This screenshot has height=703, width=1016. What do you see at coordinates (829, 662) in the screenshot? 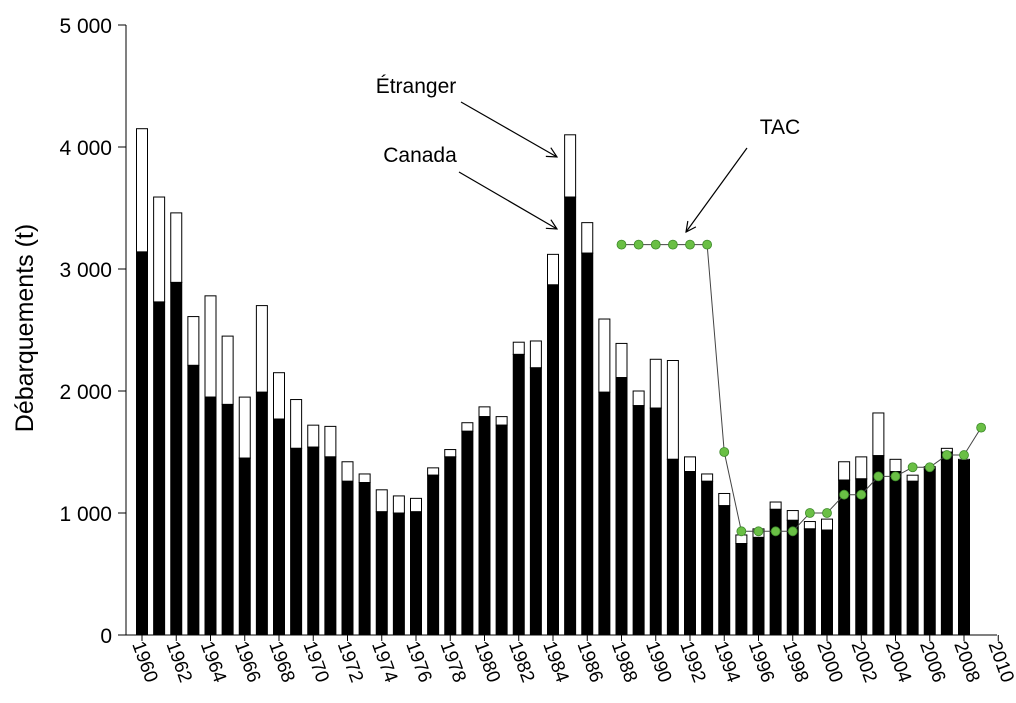
I see `x-tick-label: 2000` at bounding box center [829, 662].